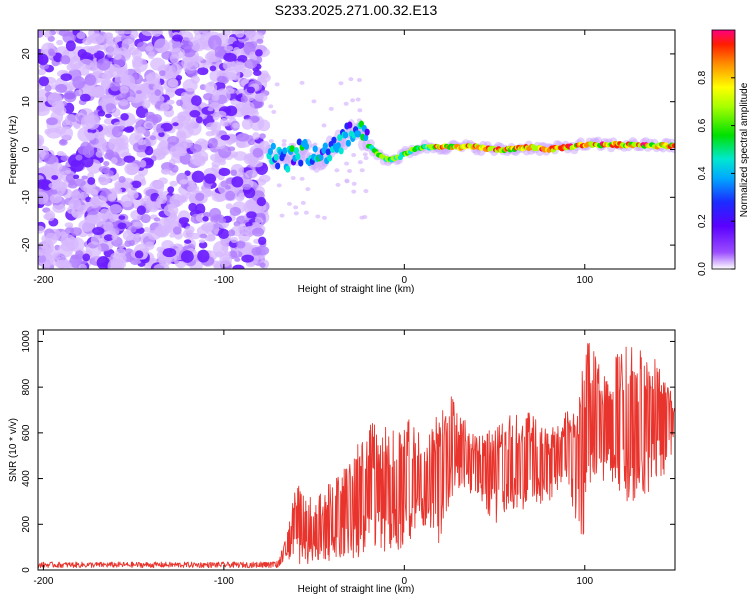 Image resolution: width=750 pixels, height=600 pixels. Describe the element at coordinates (26, 386) in the screenshot. I see `snr-ytick-label: 800` at that location.